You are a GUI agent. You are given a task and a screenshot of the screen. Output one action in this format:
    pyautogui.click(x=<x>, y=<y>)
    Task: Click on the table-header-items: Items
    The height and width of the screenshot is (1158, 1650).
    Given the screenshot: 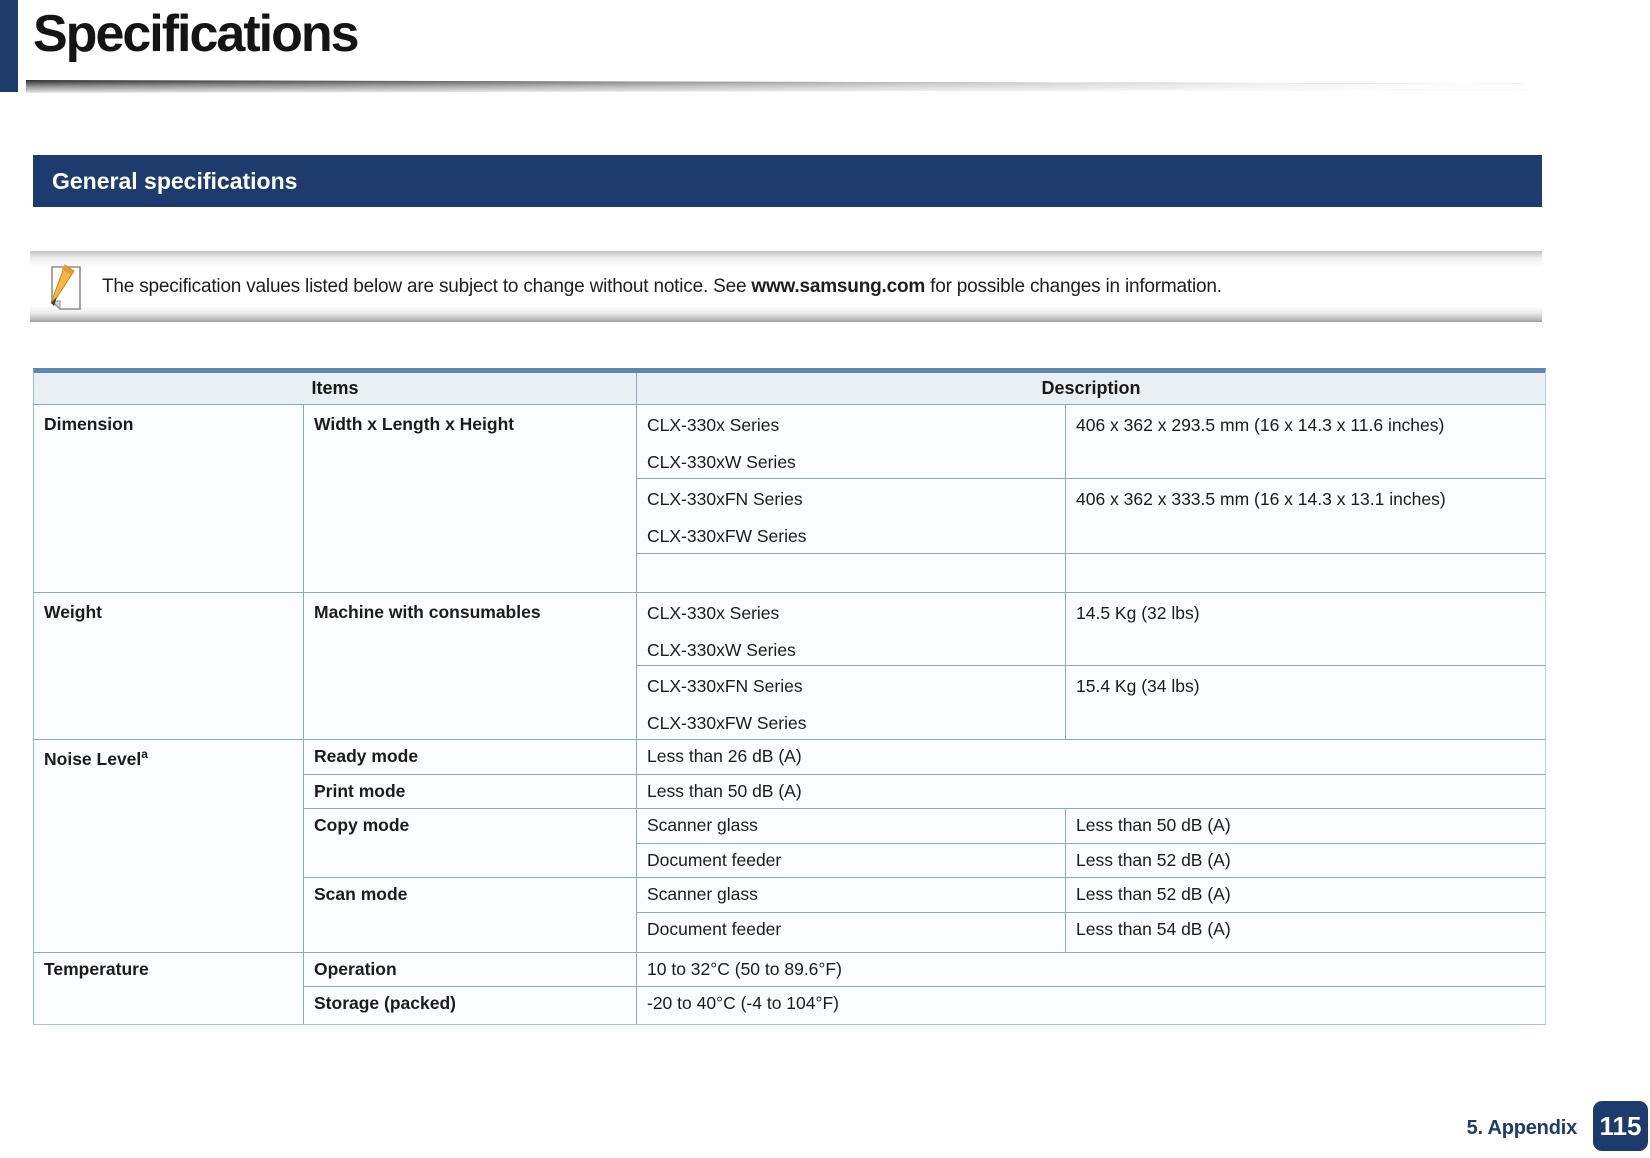 What is the action you would take?
    pyautogui.click(x=335, y=388)
    